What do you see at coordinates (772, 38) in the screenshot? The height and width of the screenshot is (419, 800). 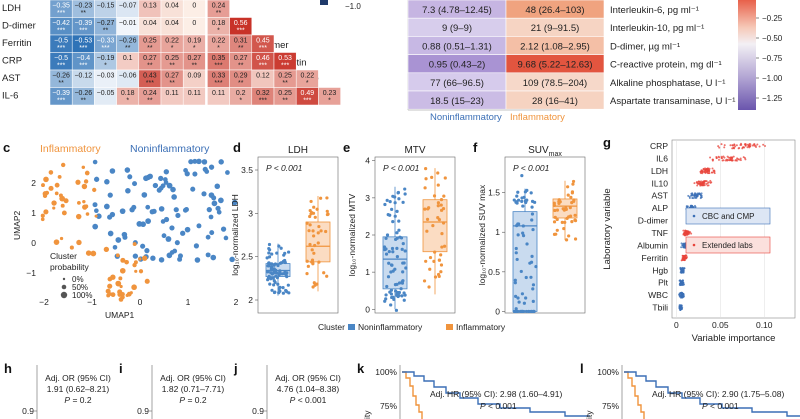 I see `colorbar-tick: −0.50` at bounding box center [772, 38].